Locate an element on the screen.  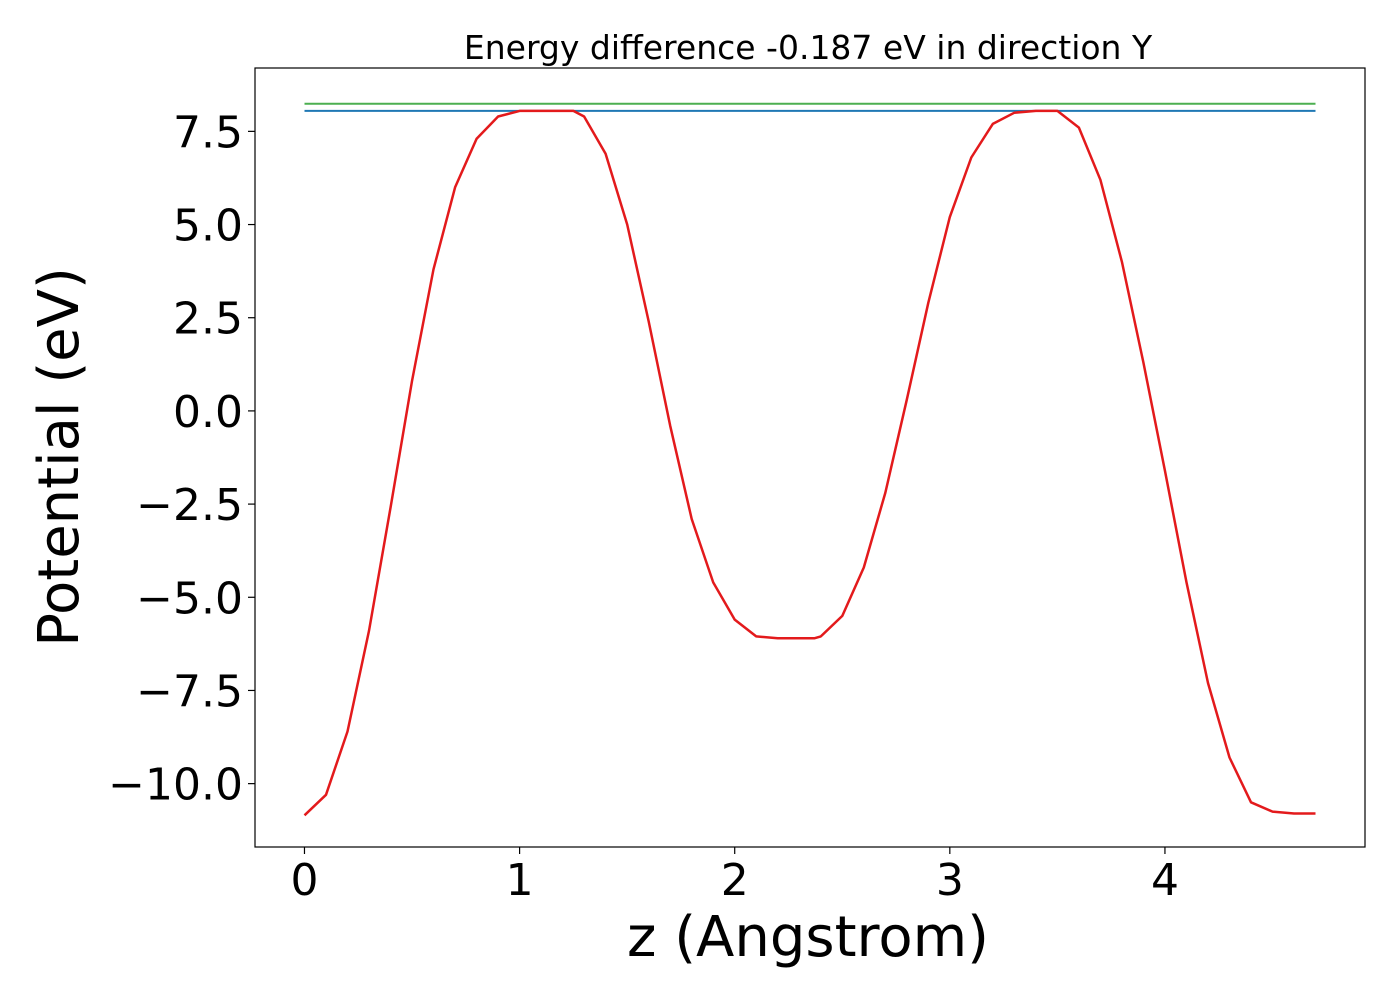
x-tick-label: 0 is located at coordinates (304, 880).